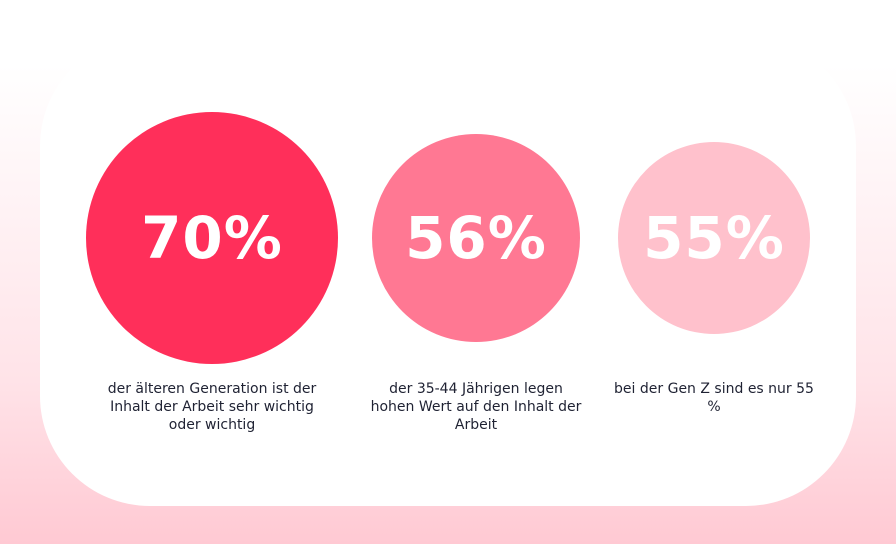 This screenshot has width=896, height=544. I want to click on stat-value-70: 70%, so click(212, 238).